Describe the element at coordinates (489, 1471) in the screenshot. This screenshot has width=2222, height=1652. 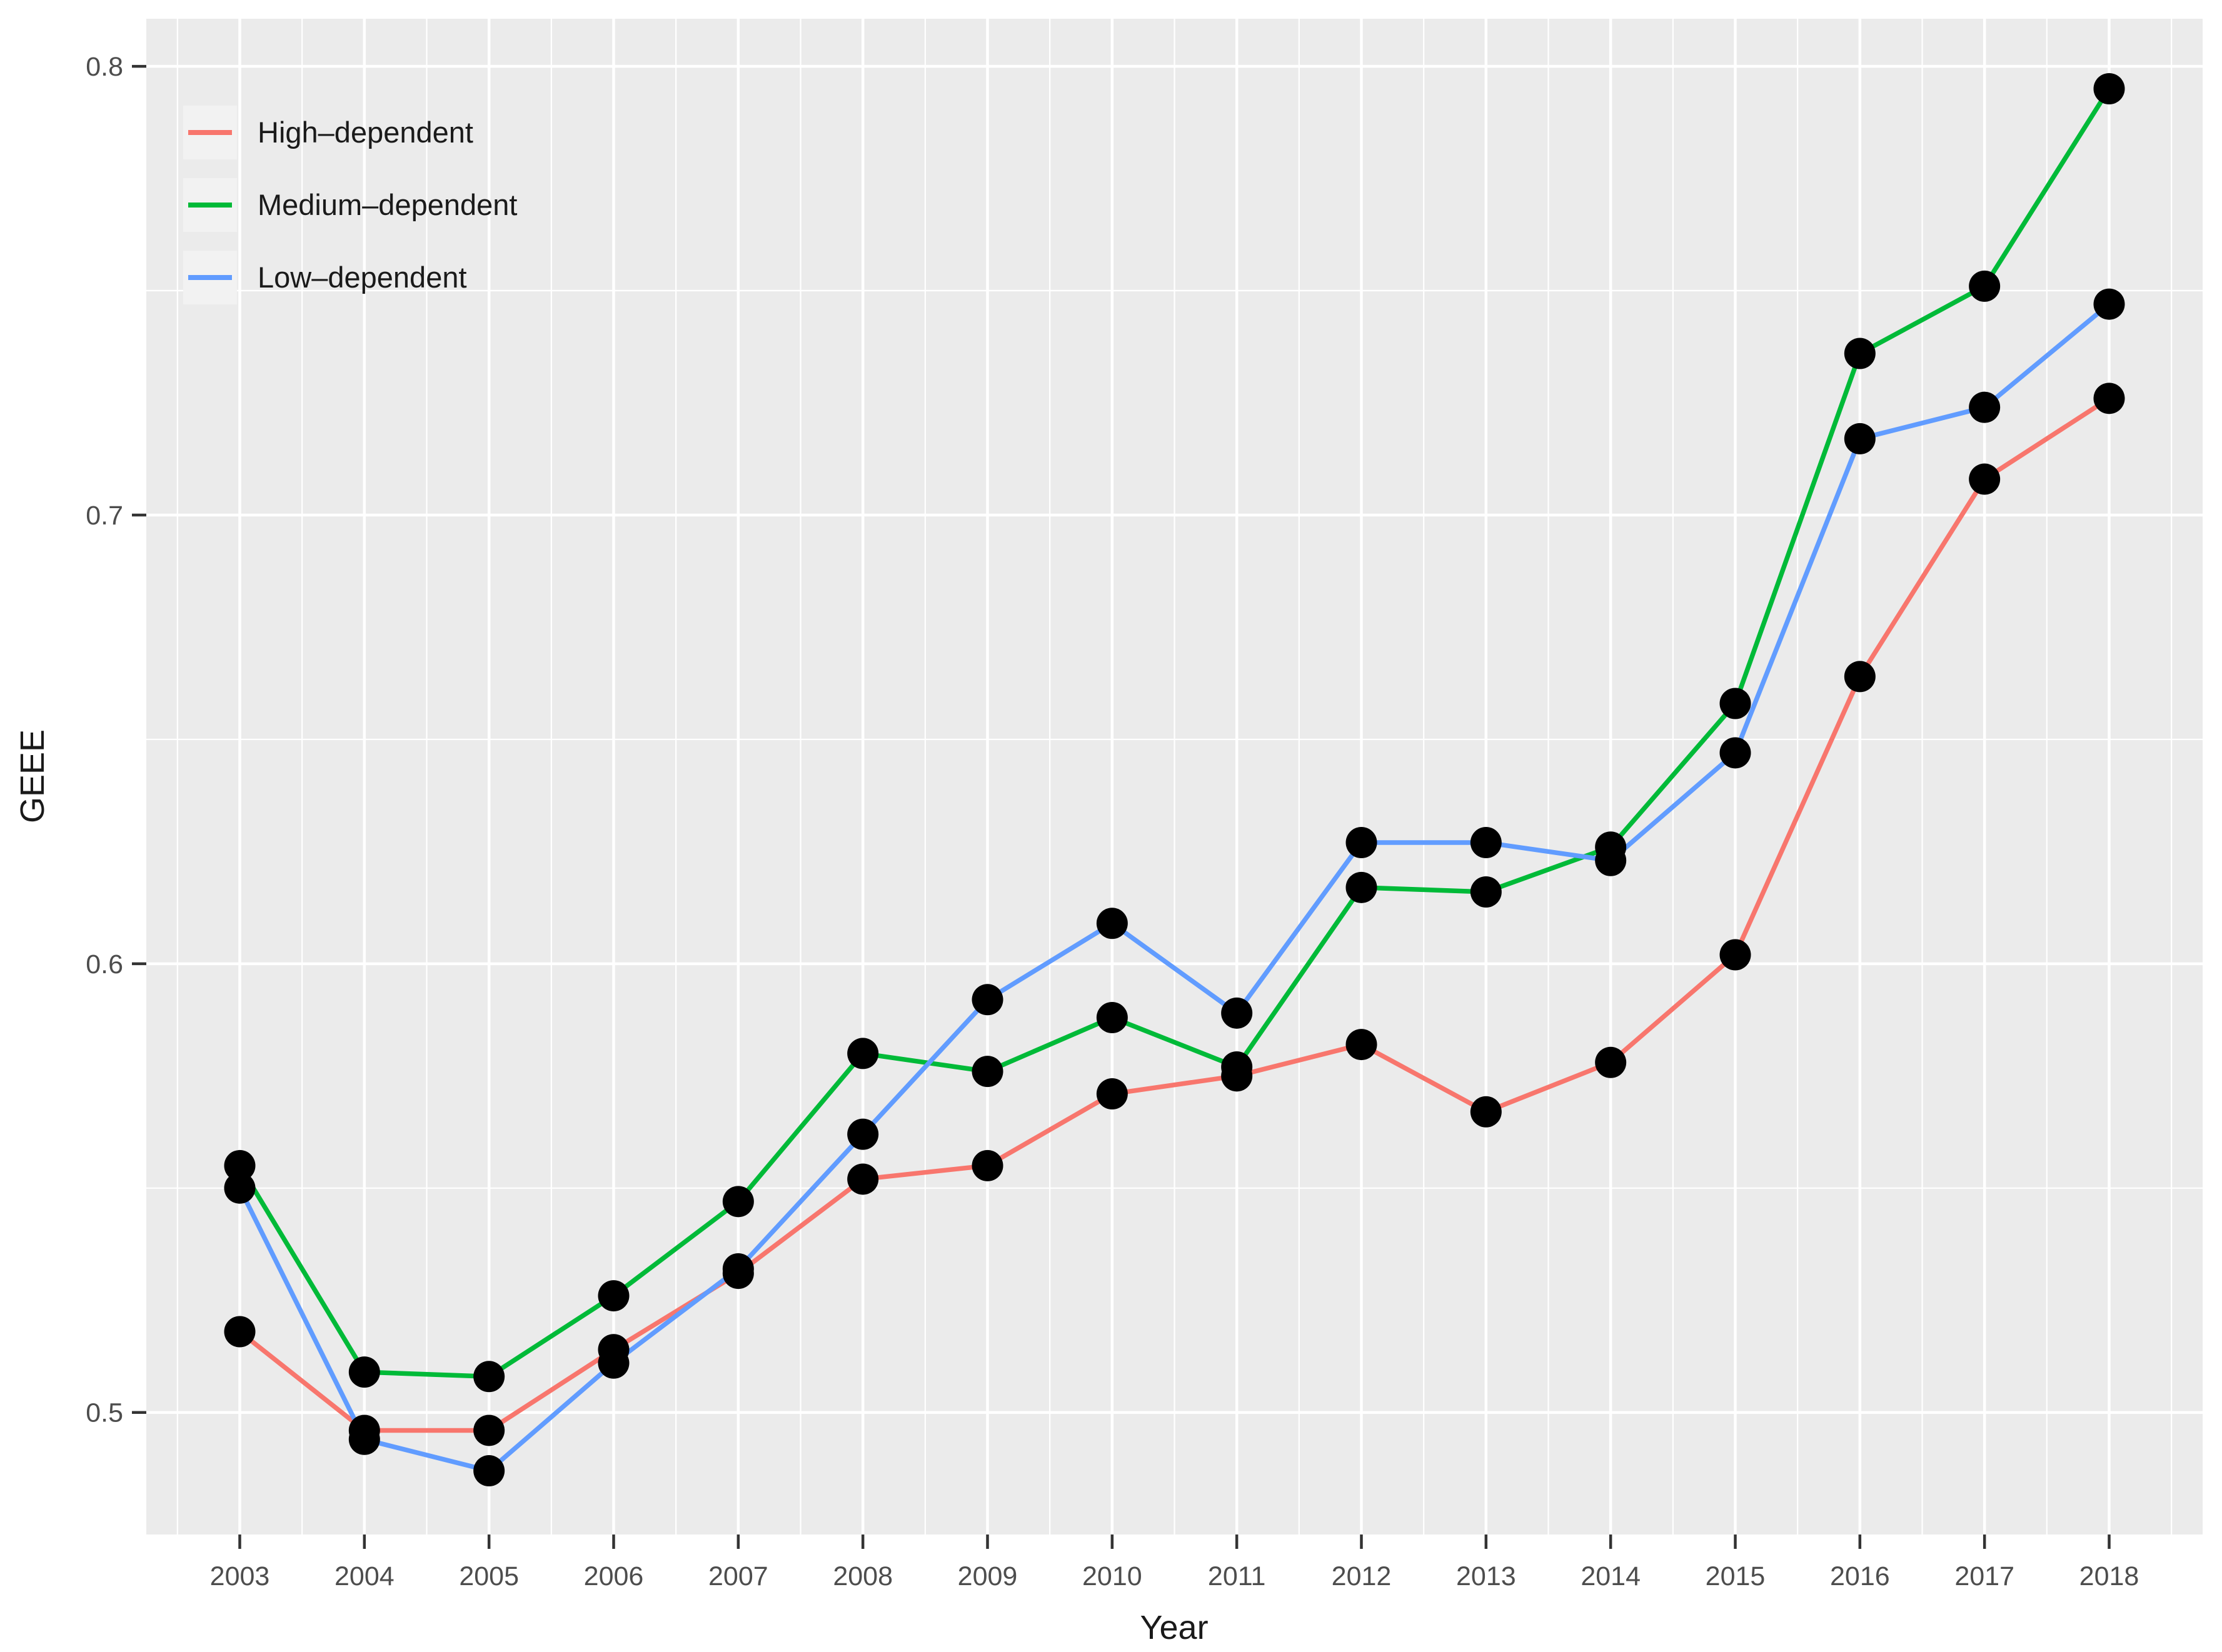
I see `data-point-low-dependent-2005` at that location.